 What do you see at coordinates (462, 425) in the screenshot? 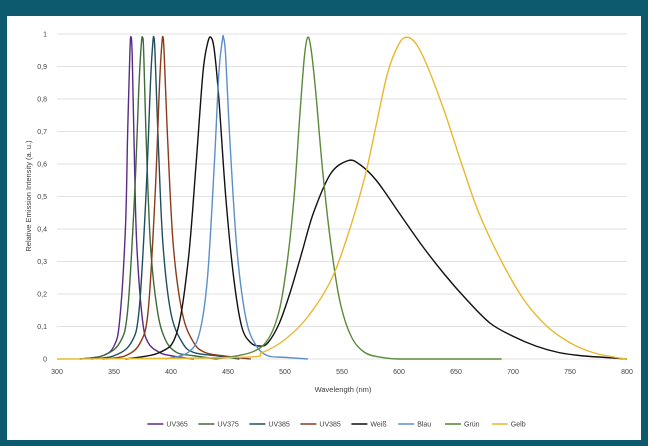
I see `legend-item: Grün` at bounding box center [462, 425].